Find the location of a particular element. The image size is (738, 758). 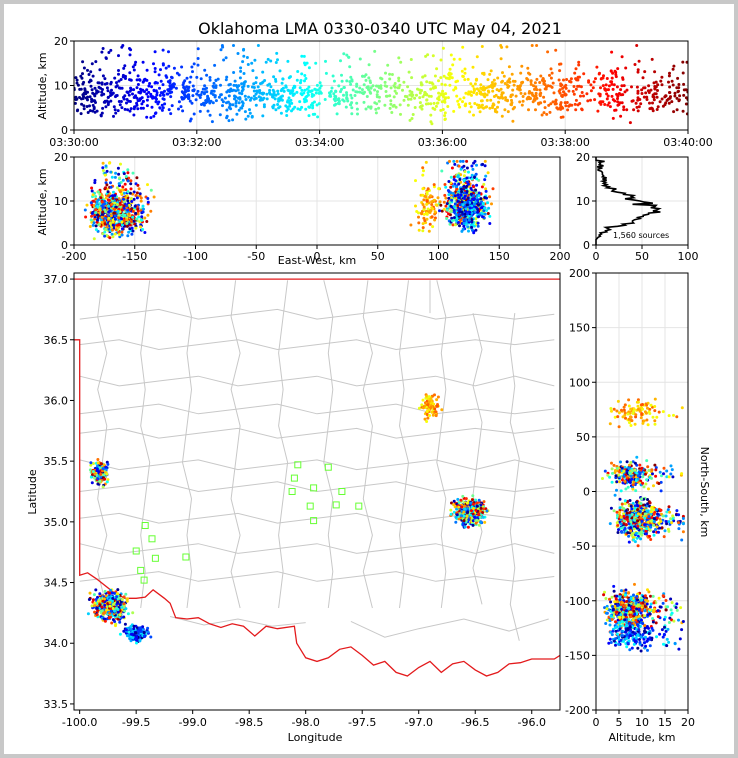

ew-ytick-label: 20 is located at coordinates (61, 157).